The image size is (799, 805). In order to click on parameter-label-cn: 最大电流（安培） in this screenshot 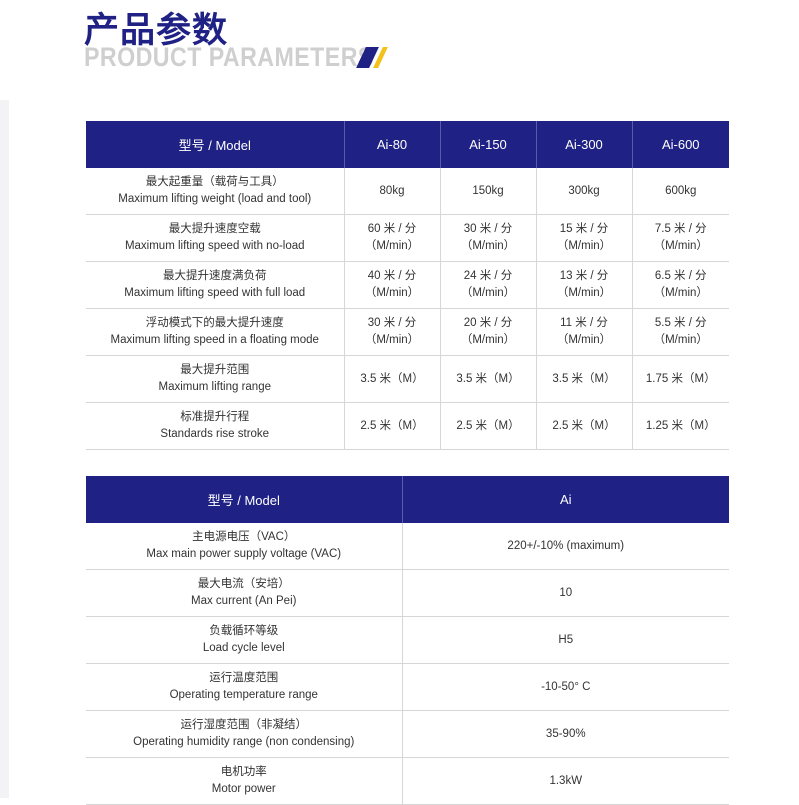, I will do `click(243, 584)`.